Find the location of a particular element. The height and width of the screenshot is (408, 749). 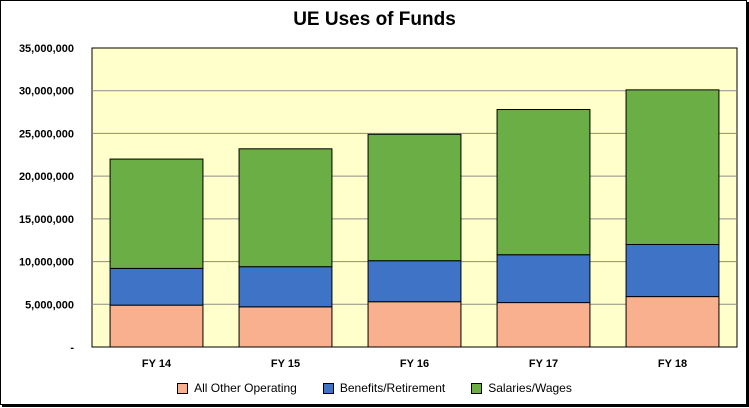

y-tick-label: 30,000,000 is located at coordinates (46, 92).